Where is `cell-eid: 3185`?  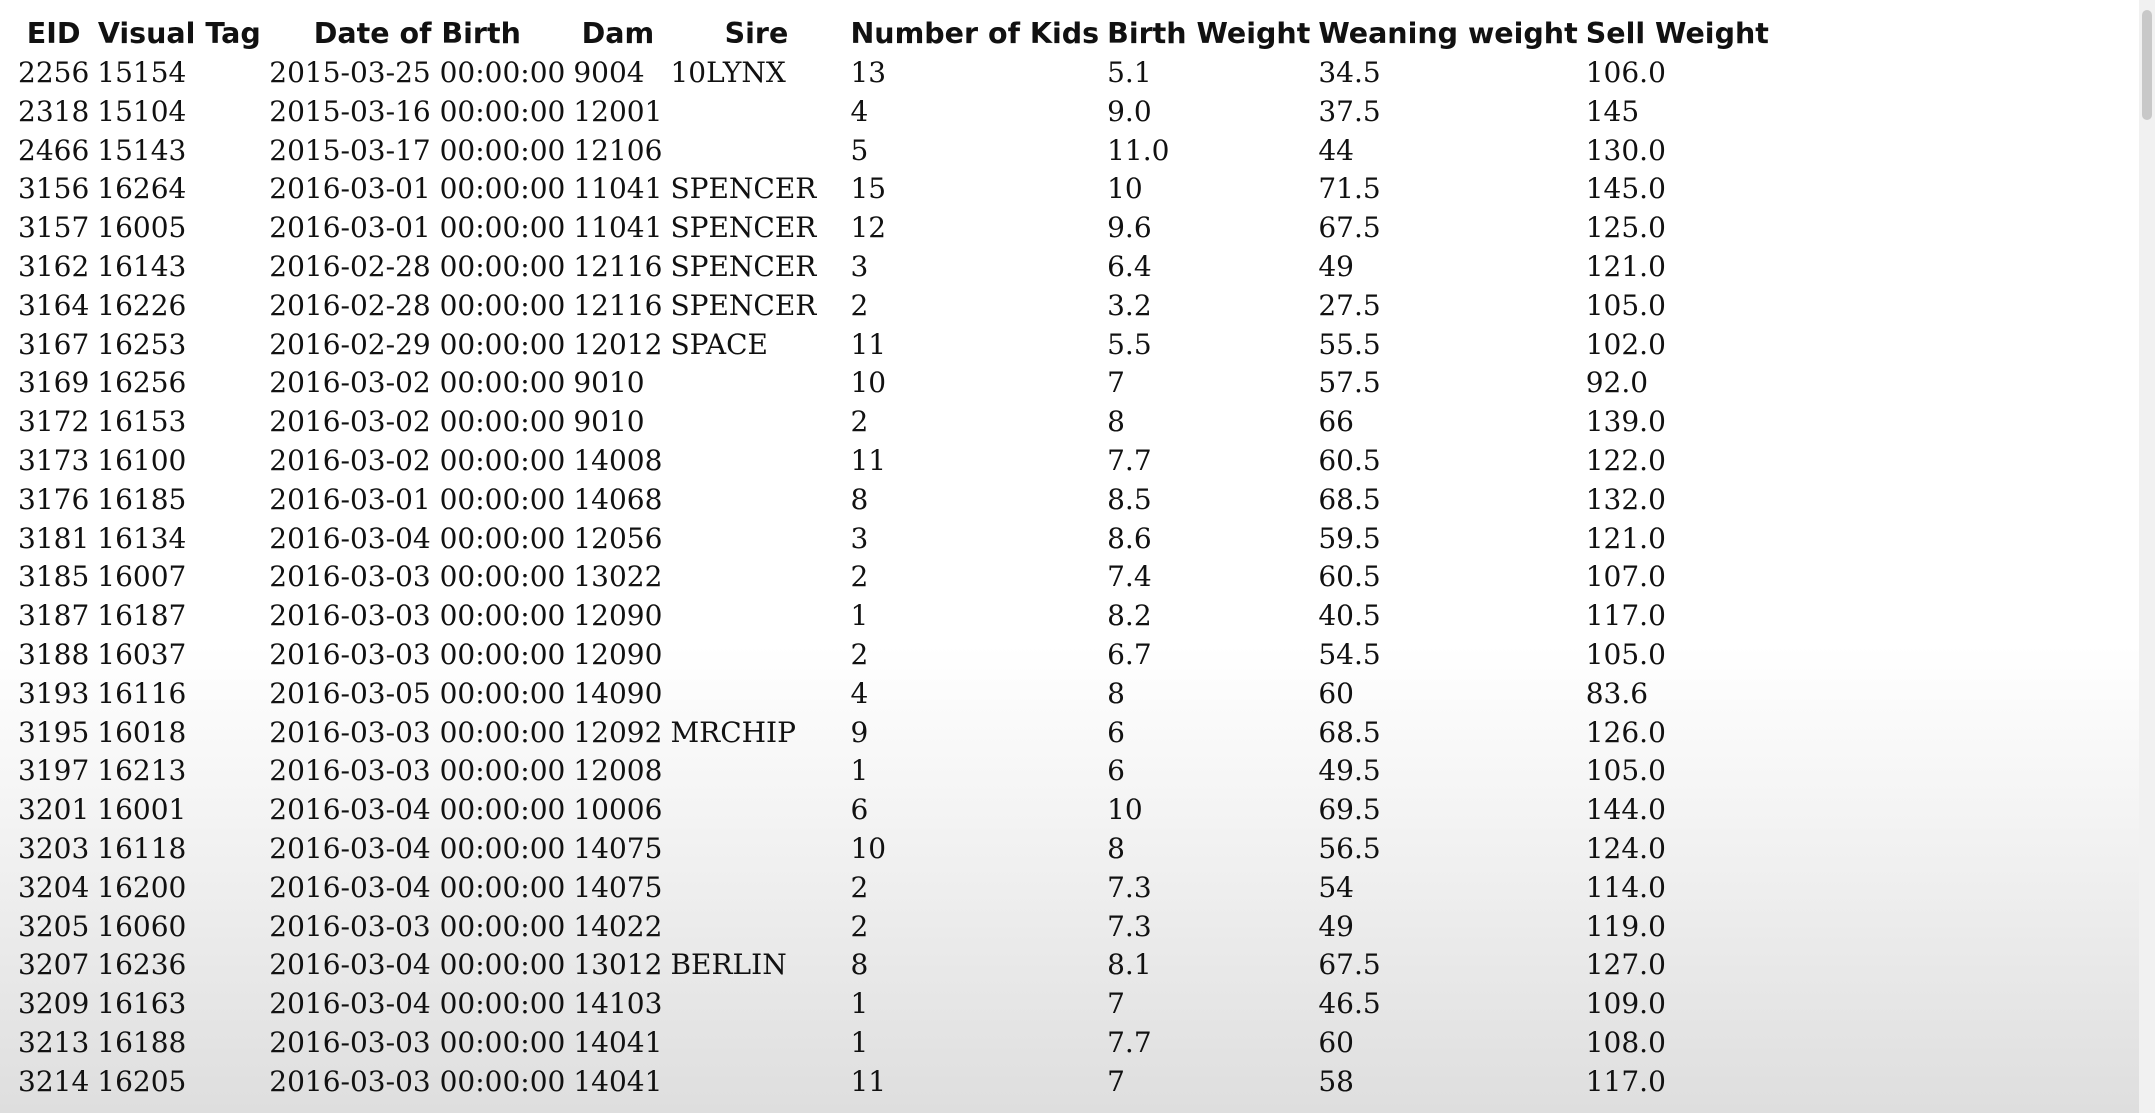 cell-eid: 3185 is located at coordinates (54, 577).